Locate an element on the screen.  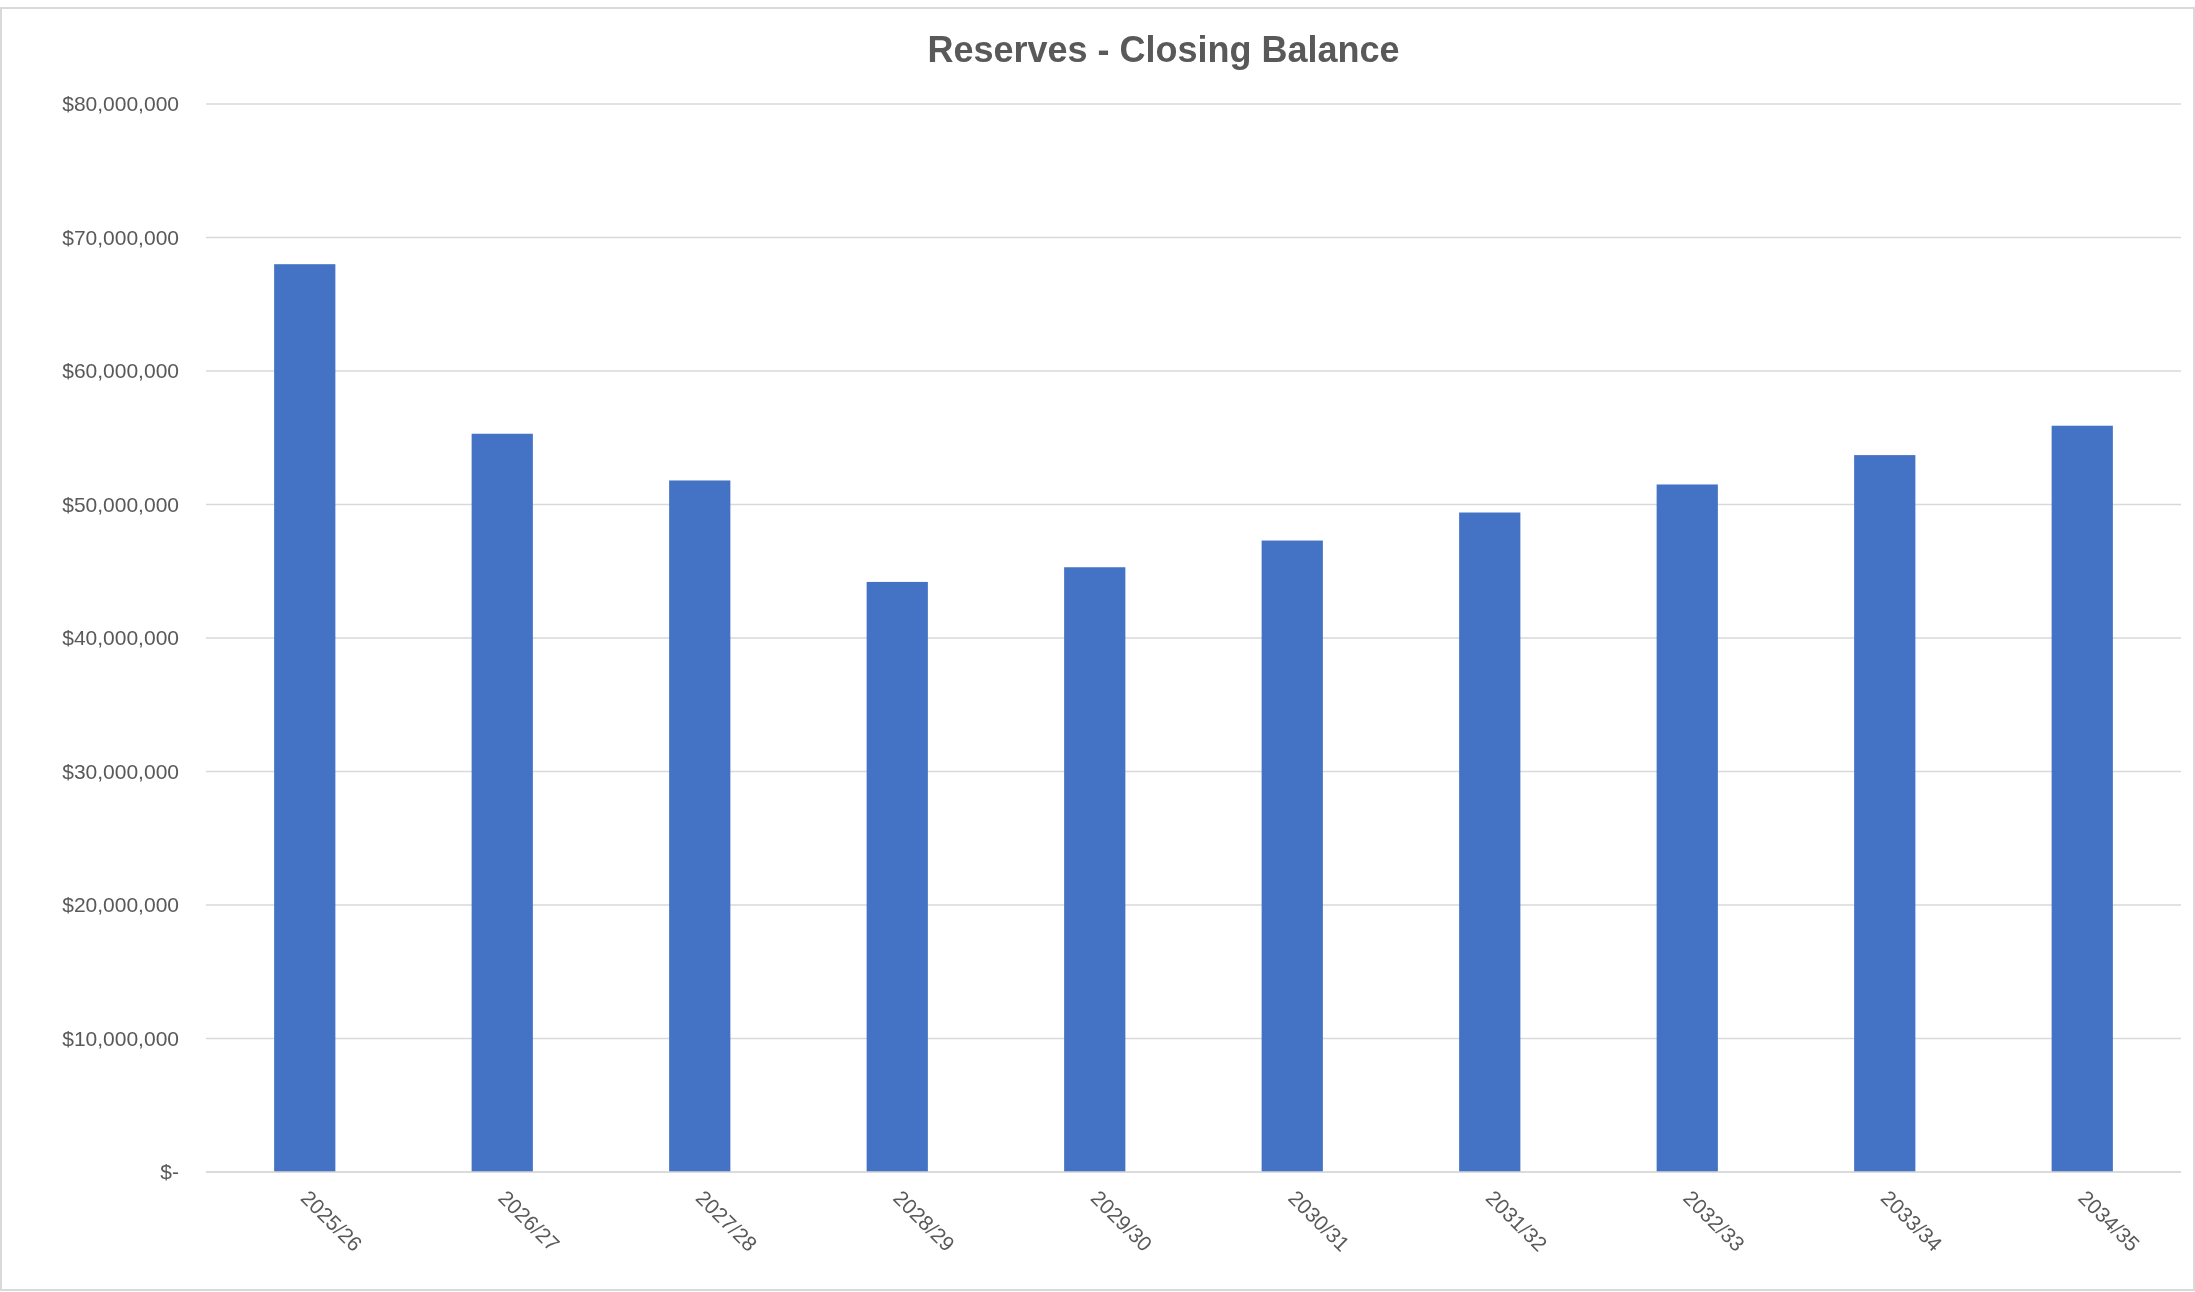
y-tick-label: $70,000,000 is located at coordinates (120, 237).